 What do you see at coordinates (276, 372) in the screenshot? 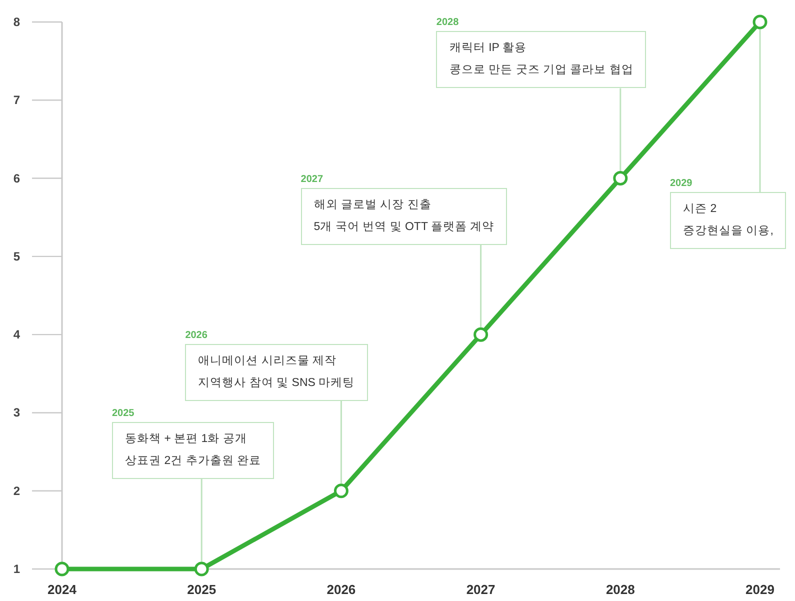
I see `annotation: 애니메이션 시리즈물 제작 지역행사 참여 및 SNS 마케팅` at bounding box center [276, 372].